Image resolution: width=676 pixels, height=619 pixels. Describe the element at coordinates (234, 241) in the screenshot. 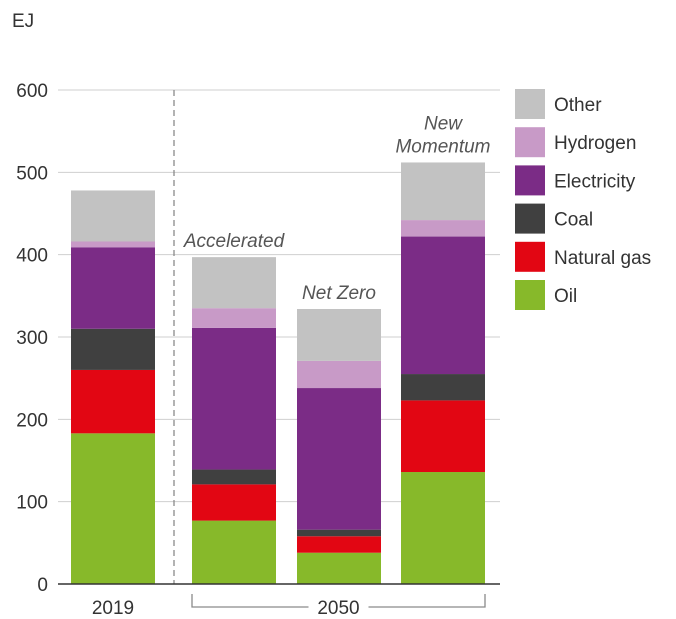

I see `scenario-label: Accelerated` at that location.